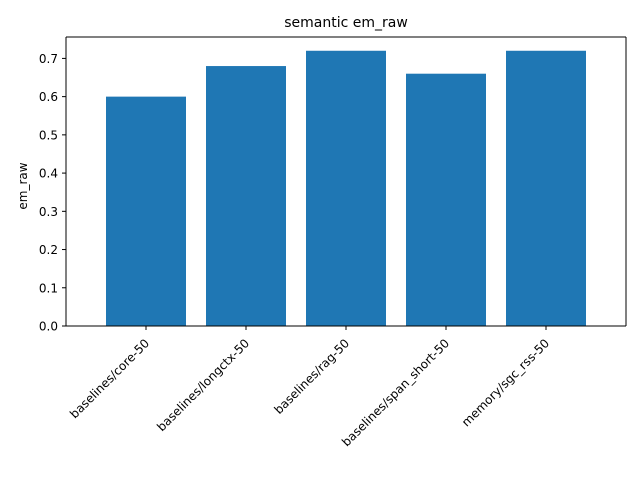 The width and height of the screenshot is (640, 480). I want to click on y-tick-label-0: 0.0, so click(48, 327).